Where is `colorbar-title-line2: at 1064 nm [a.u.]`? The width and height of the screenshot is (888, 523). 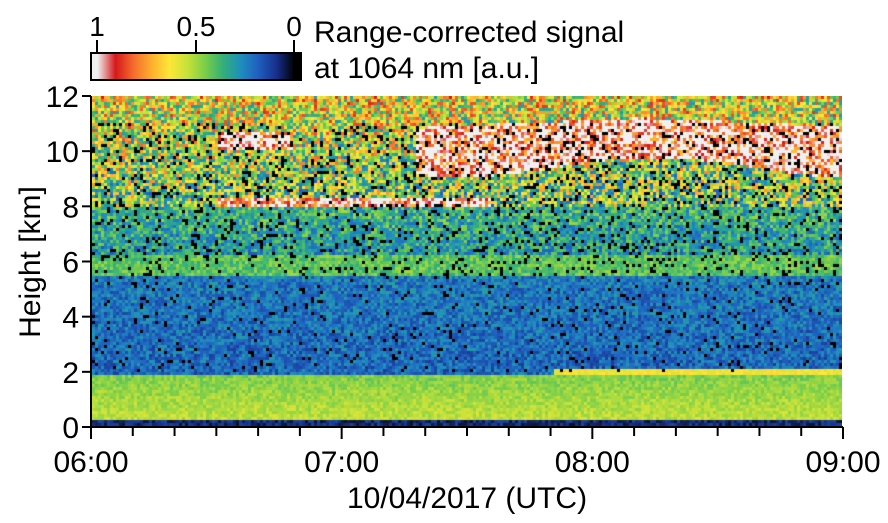
colorbar-title-line2: at 1064 nm [a.u.] is located at coordinates (426, 68).